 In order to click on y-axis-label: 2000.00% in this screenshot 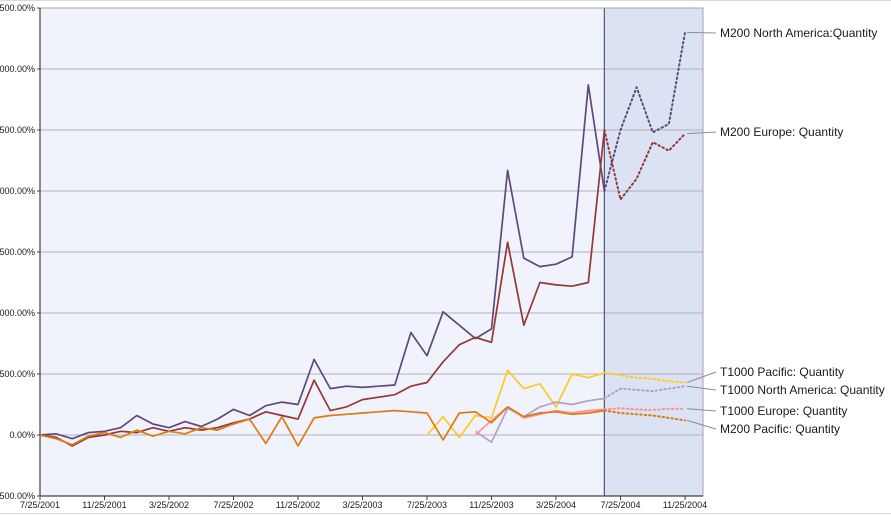, I will do `click(17, 191)`.